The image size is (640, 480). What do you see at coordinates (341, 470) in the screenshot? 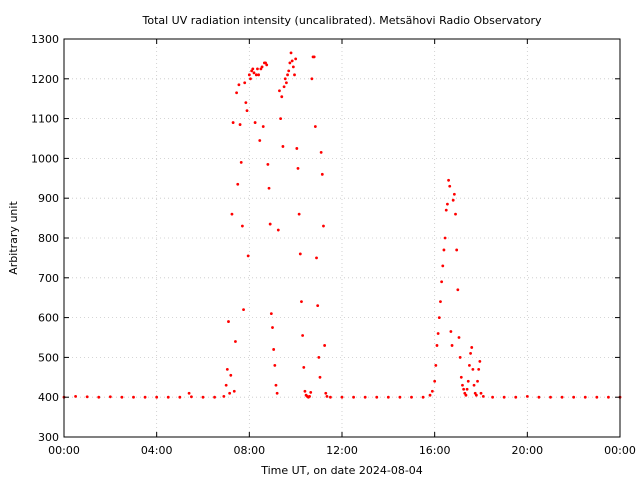
I see `x-axis-label: Time UT, on date 2024-08-04` at bounding box center [341, 470].